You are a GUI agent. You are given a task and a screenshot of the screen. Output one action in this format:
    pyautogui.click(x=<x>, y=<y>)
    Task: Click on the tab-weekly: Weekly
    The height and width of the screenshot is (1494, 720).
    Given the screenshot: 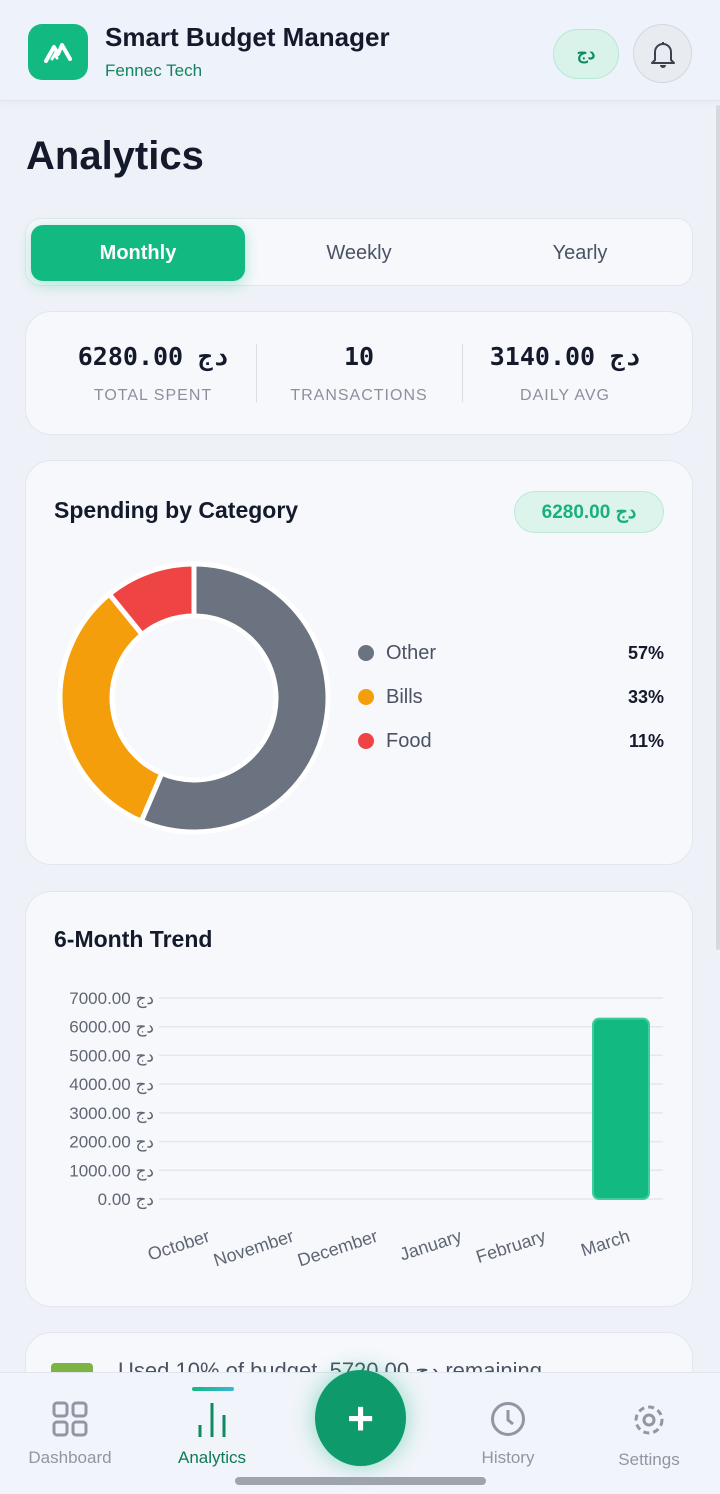 What is the action you would take?
    pyautogui.click(x=359, y=252)
    